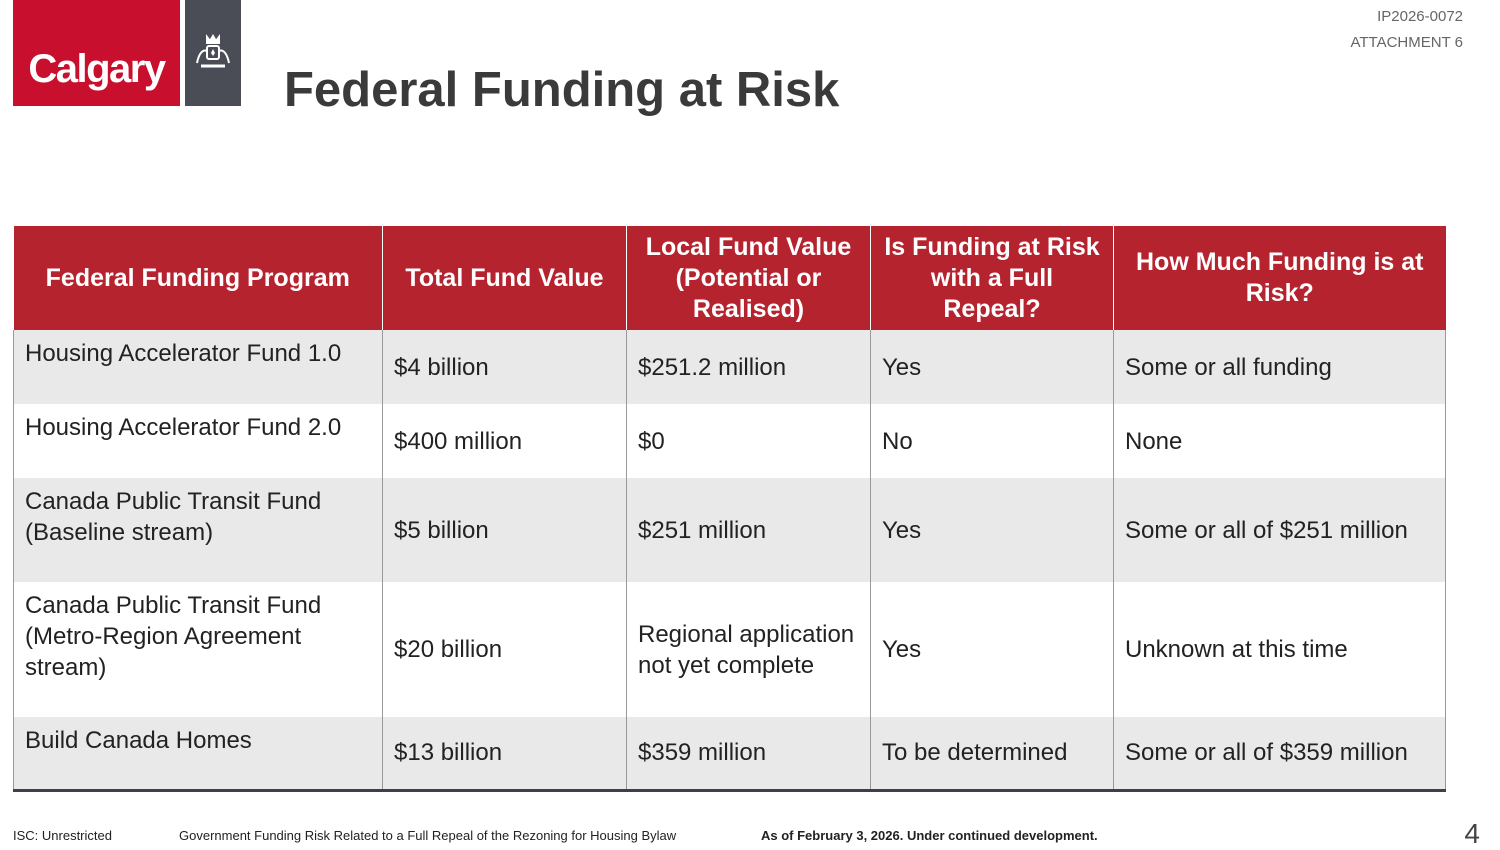 Image resolution: width=1500 pixels, height=850 pixels. I want to click on table-cell: Some or all of $251 million, so click(1279, 530).